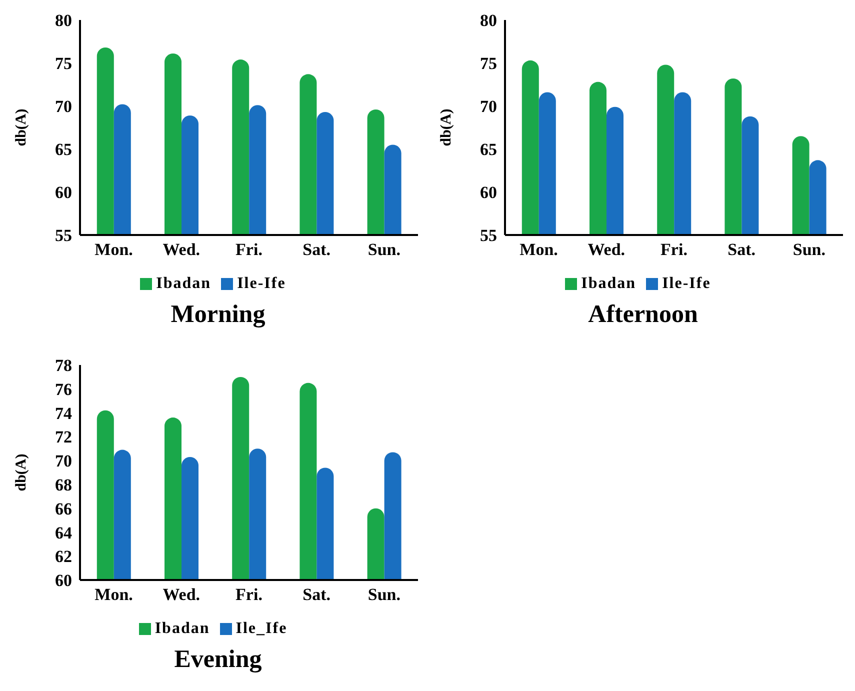 This screenshot has width=855, height=691. I want to click on y-tick-label: 76, so click(63, 389).